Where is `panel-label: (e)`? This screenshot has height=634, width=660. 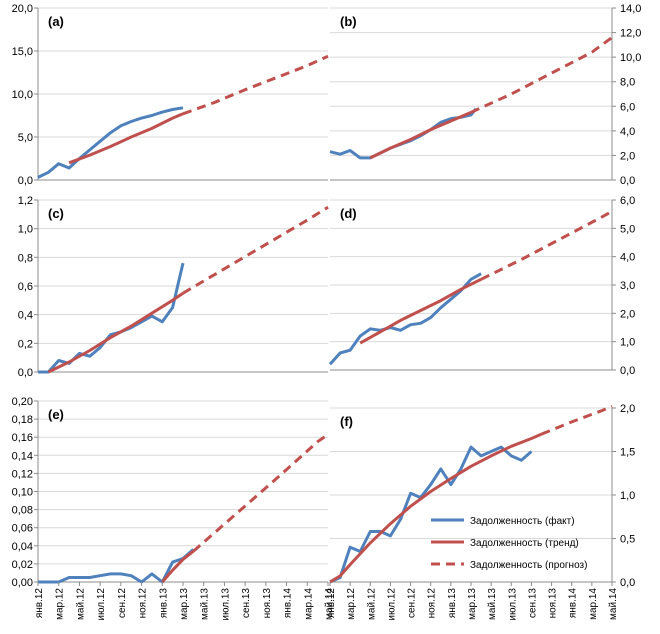 panel-label: (e) is located at coordinates (56, 414).